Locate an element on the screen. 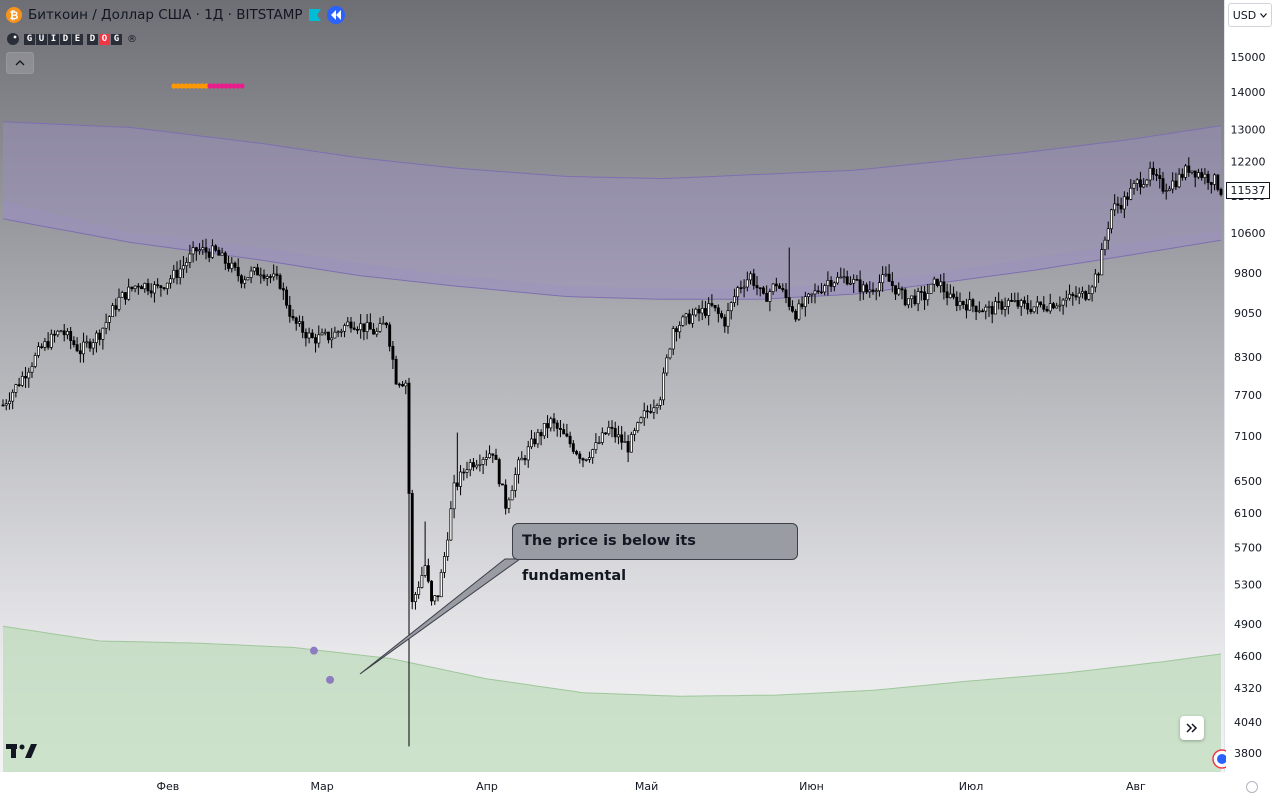  double-chevron-right-icon is located at coordinates (1192, 728).